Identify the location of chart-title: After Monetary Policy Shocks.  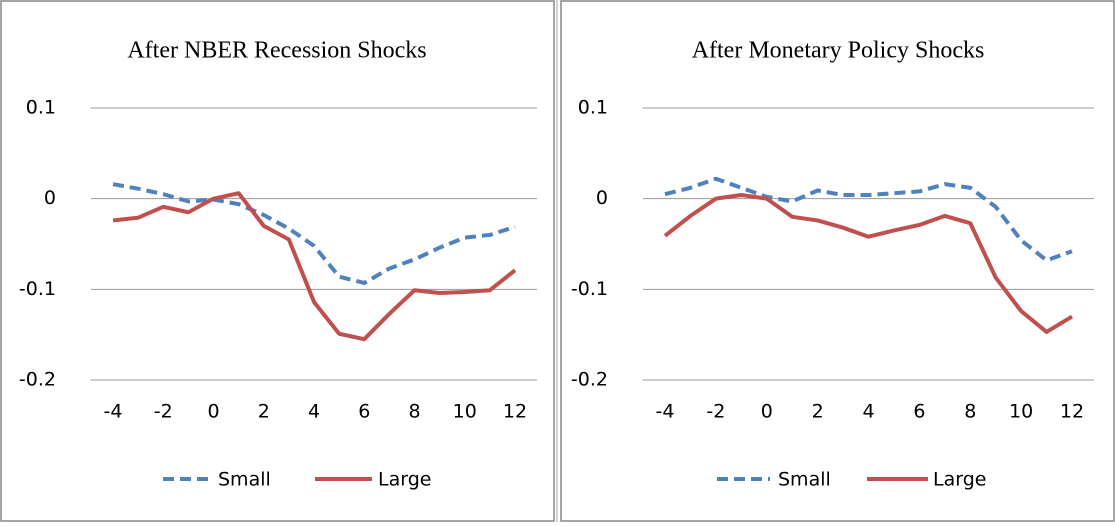
(838, 51).